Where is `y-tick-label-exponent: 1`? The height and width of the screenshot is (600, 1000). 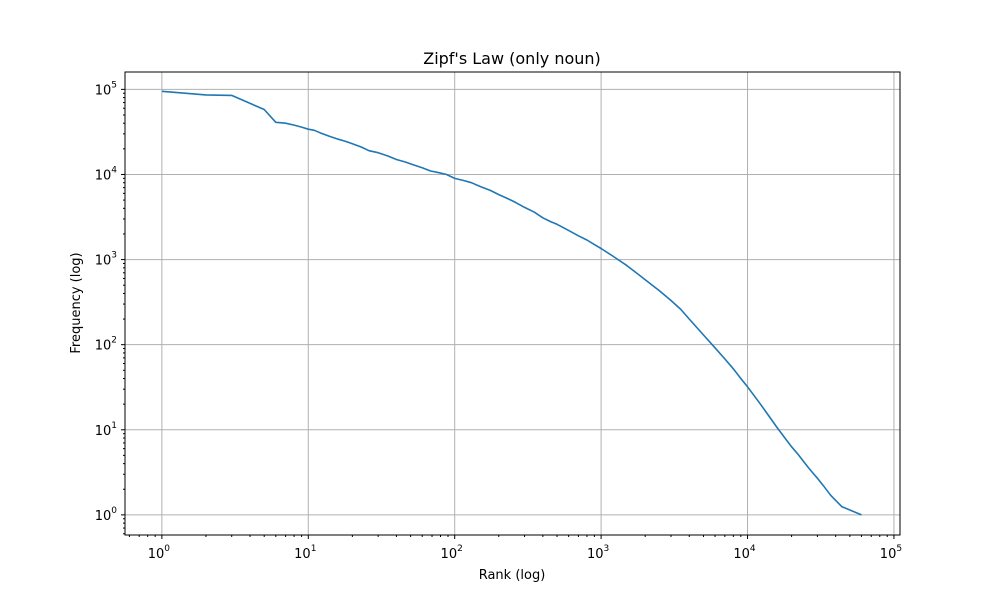
y-tick-label-exponent: 1 is located at coordinates (114, 426).